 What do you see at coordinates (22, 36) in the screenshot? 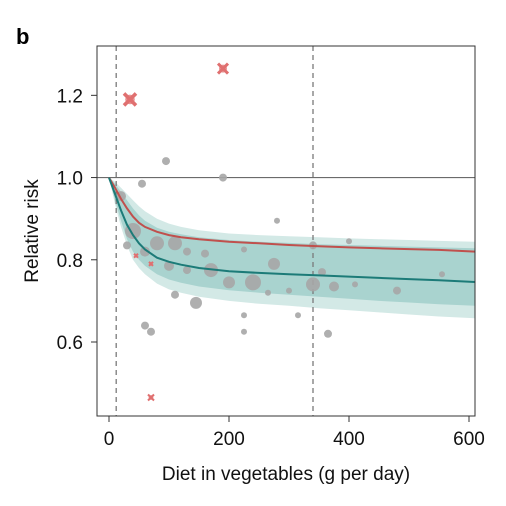
I see `panel-label: b` at bounding box center [22, 36].